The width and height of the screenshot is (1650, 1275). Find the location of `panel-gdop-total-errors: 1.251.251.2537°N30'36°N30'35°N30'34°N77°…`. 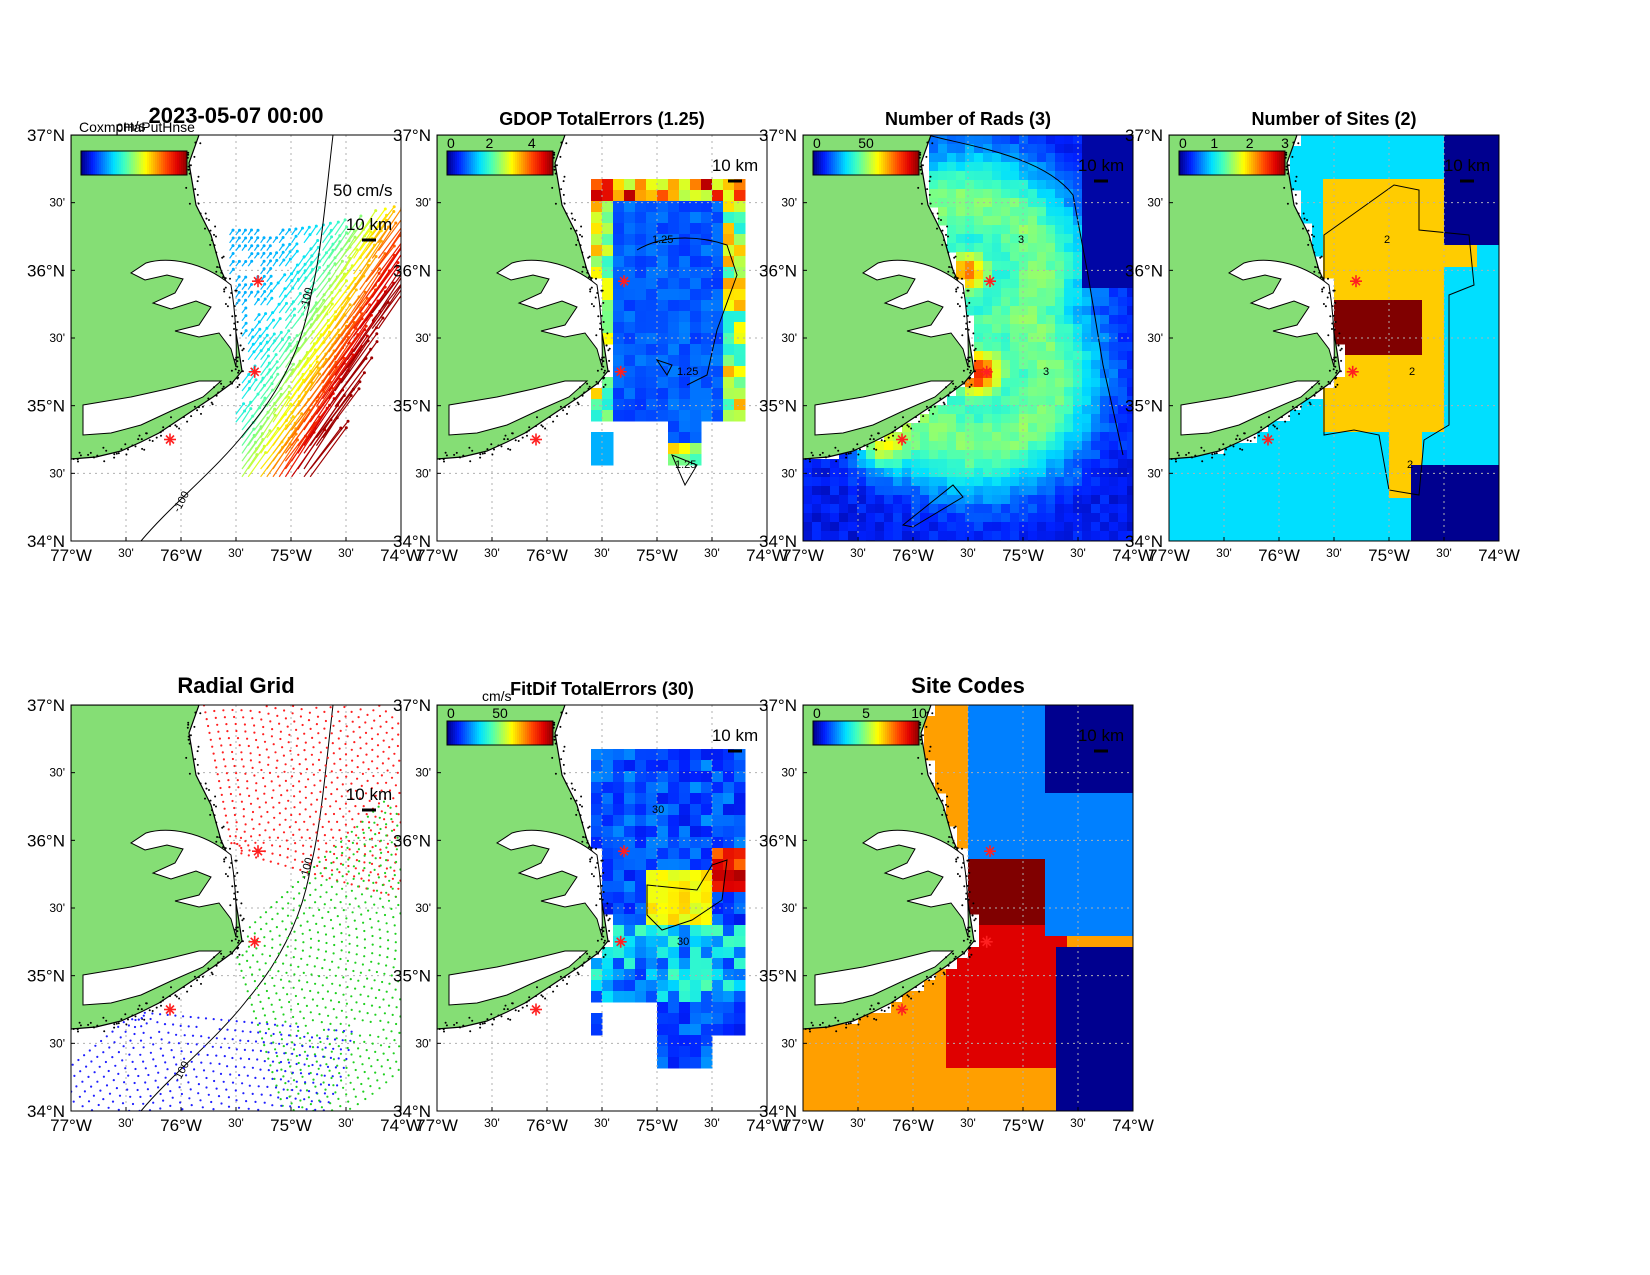

panel-gdop-total-errors: 1.251.251.2537°N30'36°N30'35°N30'34°N77°… is located at coordinates (590, 337).